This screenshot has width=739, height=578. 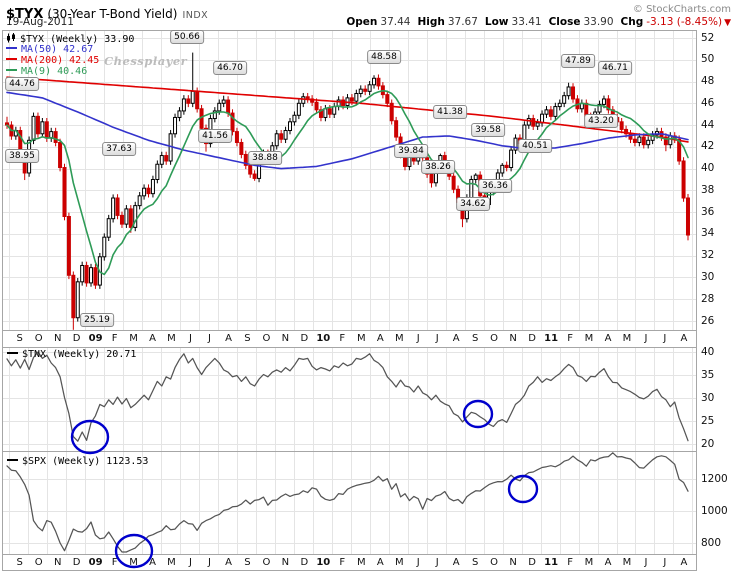 What do you see at coordinates (684, 22) in the screenshot?
I see `quote-value: -3.13 (-8.45%)` at bounding box center [684, 22].